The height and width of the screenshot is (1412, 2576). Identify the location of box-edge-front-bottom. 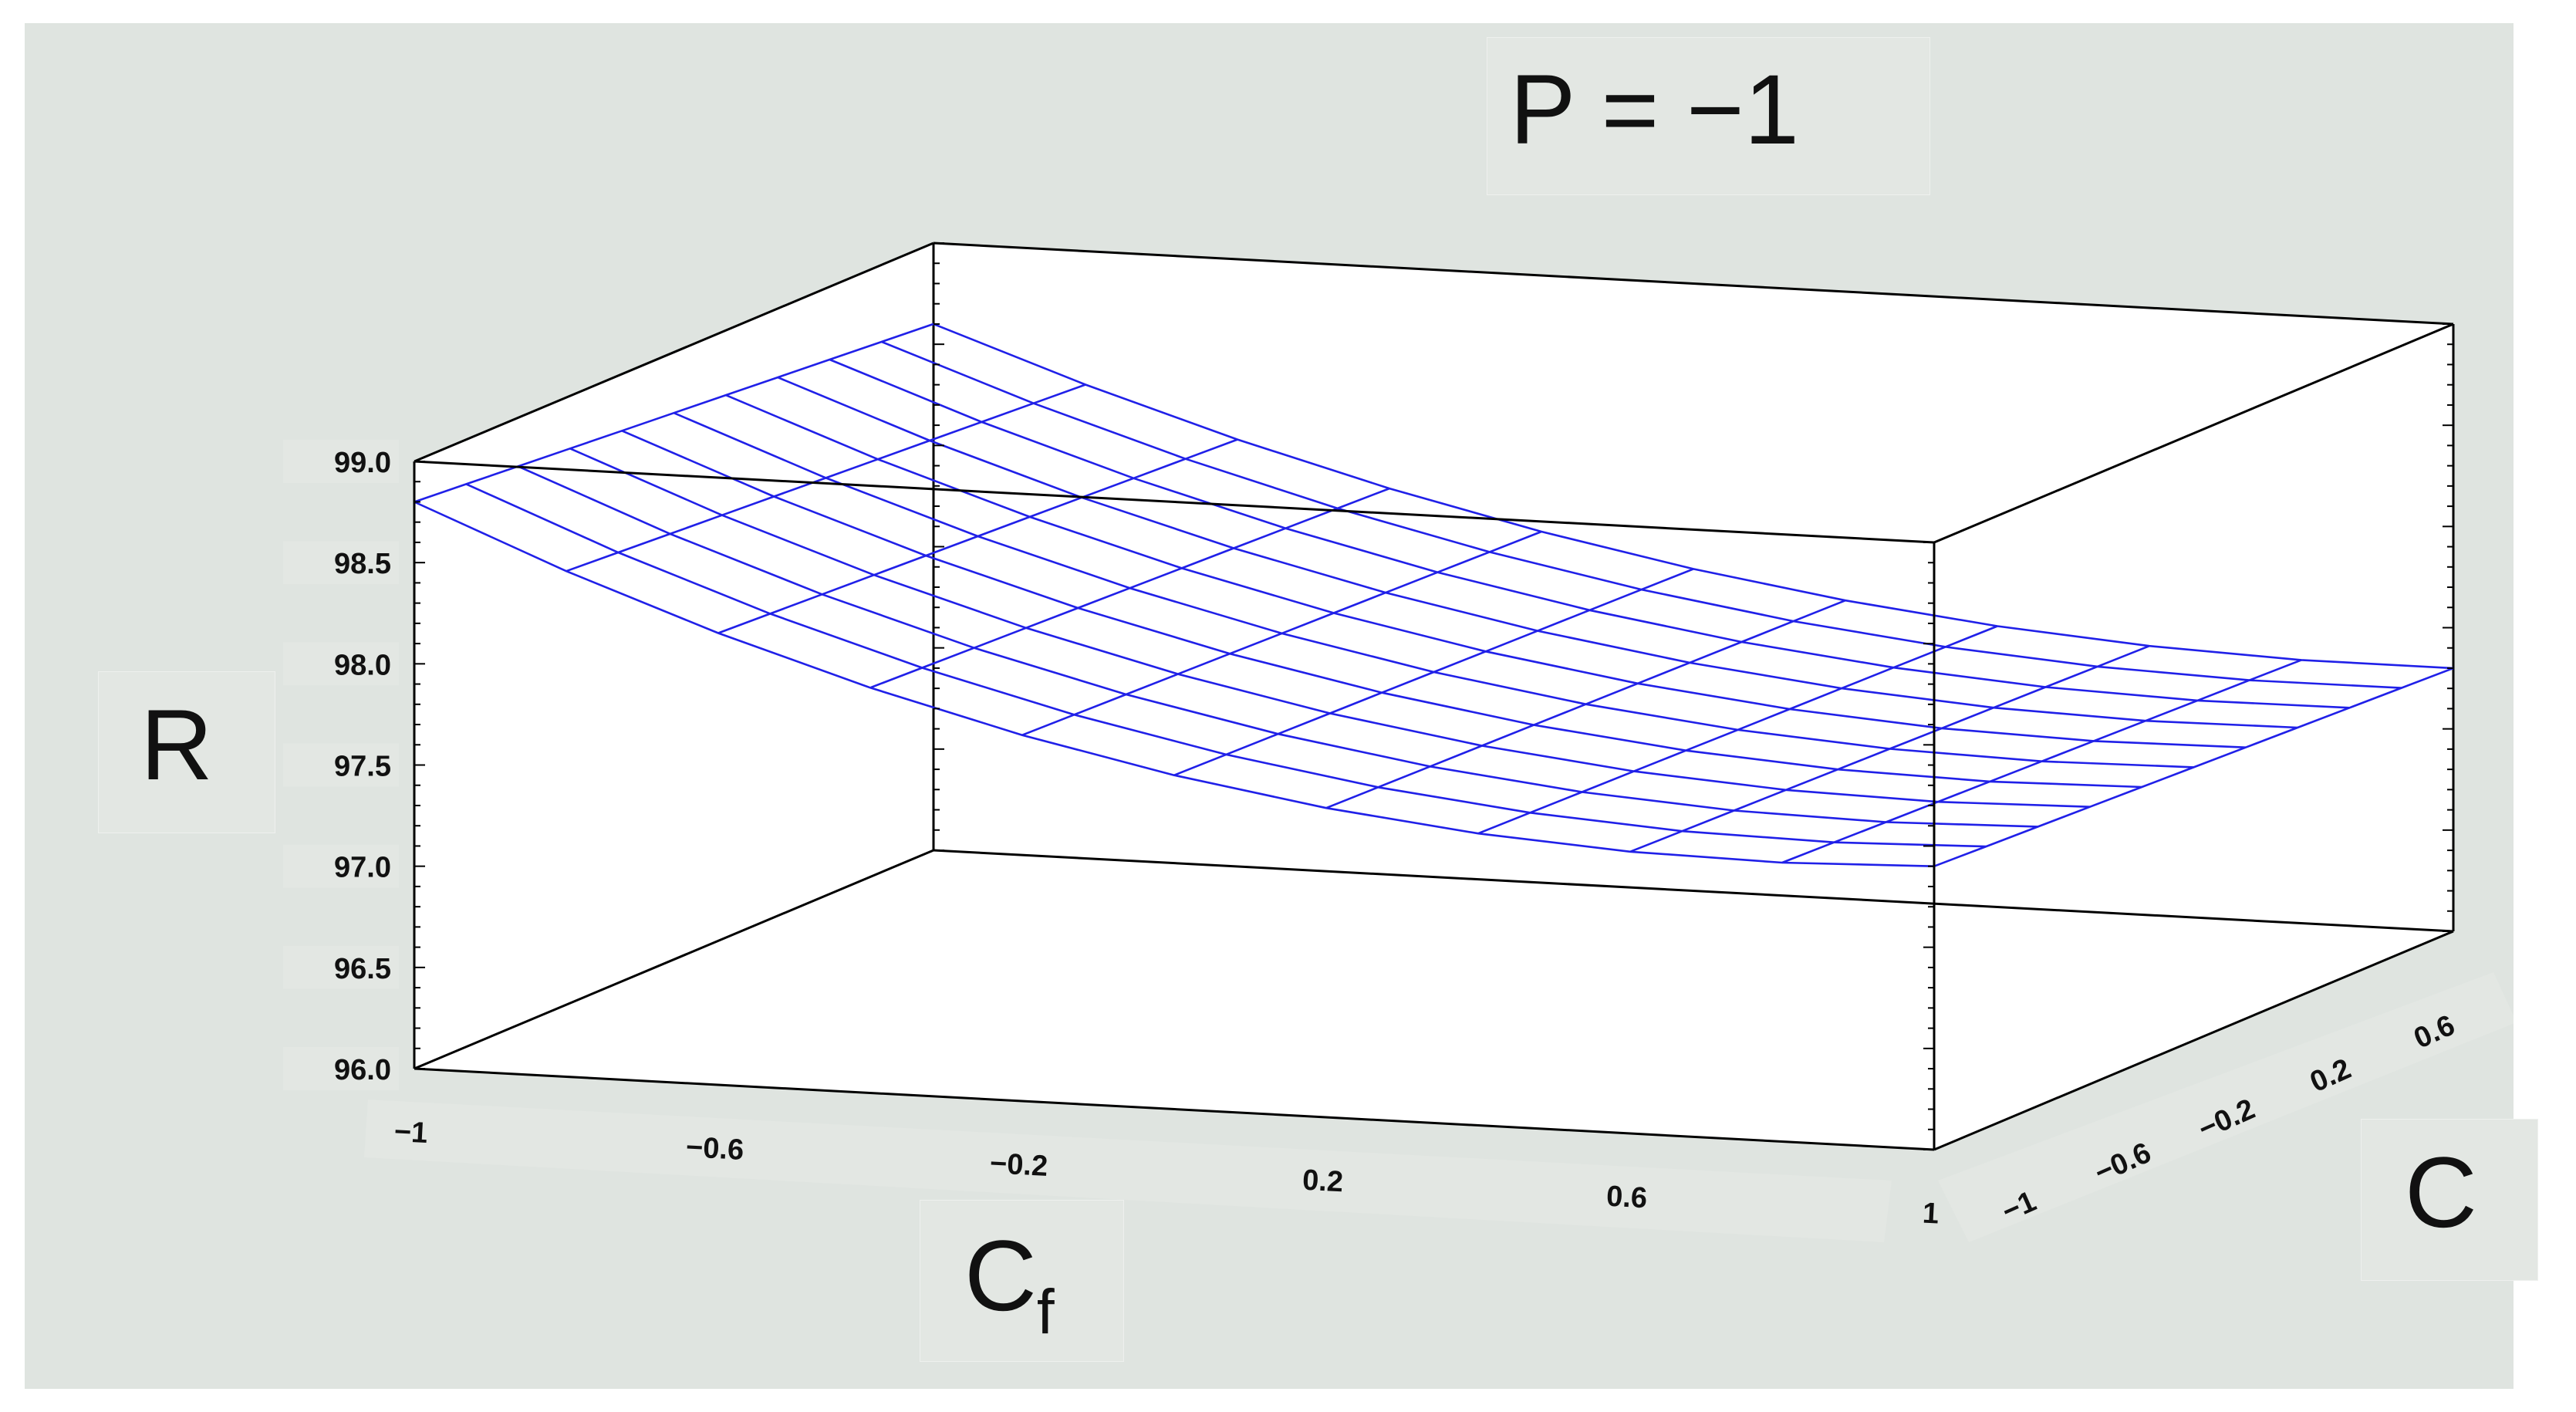
(1174, 1109).